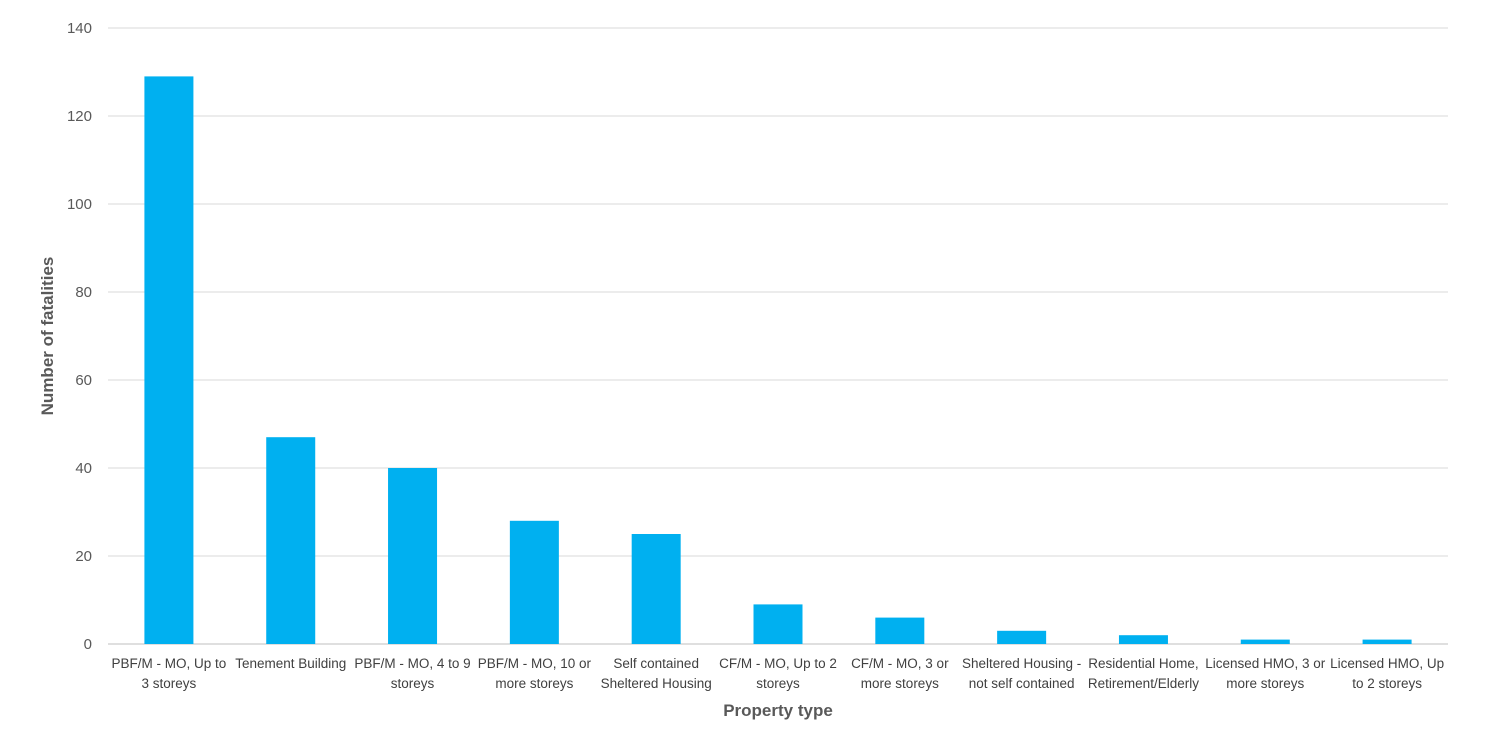  I want to click on x-category-label: Residential Home, Retirement/Elderly, so click(1143, 673).